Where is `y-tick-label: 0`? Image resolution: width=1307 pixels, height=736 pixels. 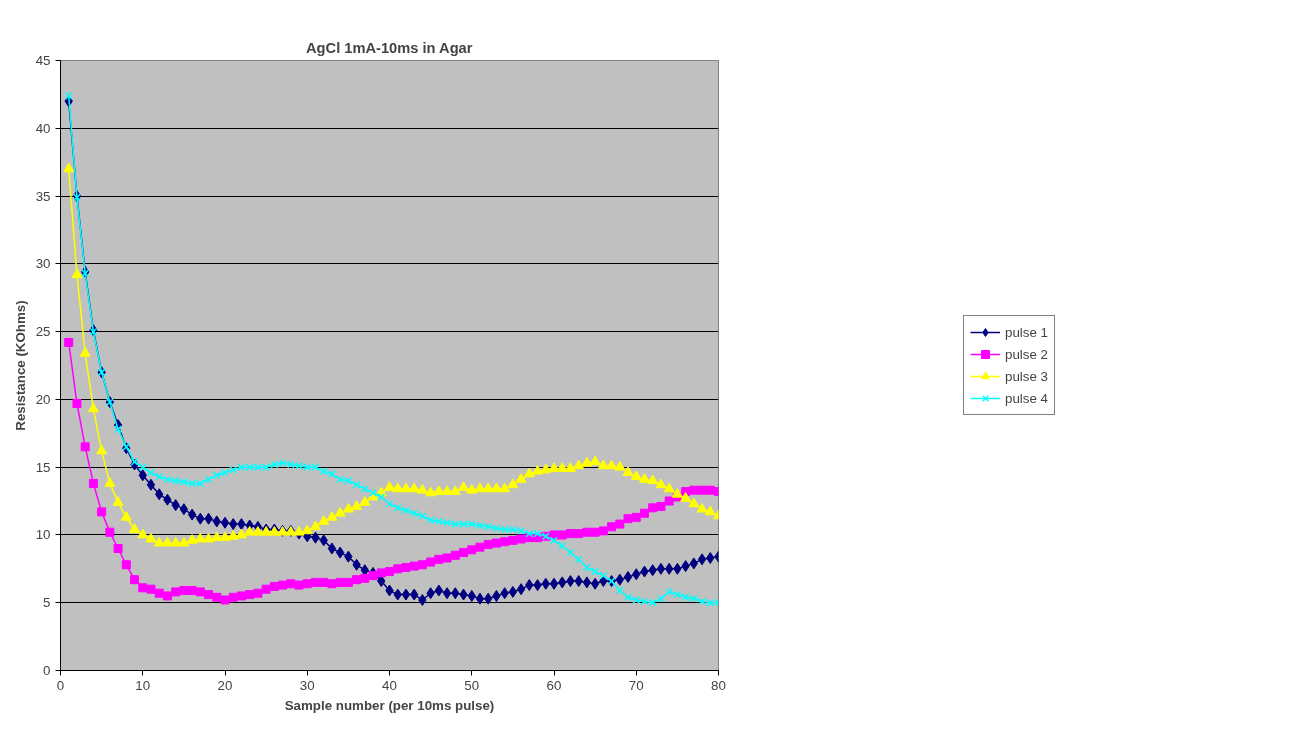
y-tick-label: 0 is located at coordinates (47, 670).